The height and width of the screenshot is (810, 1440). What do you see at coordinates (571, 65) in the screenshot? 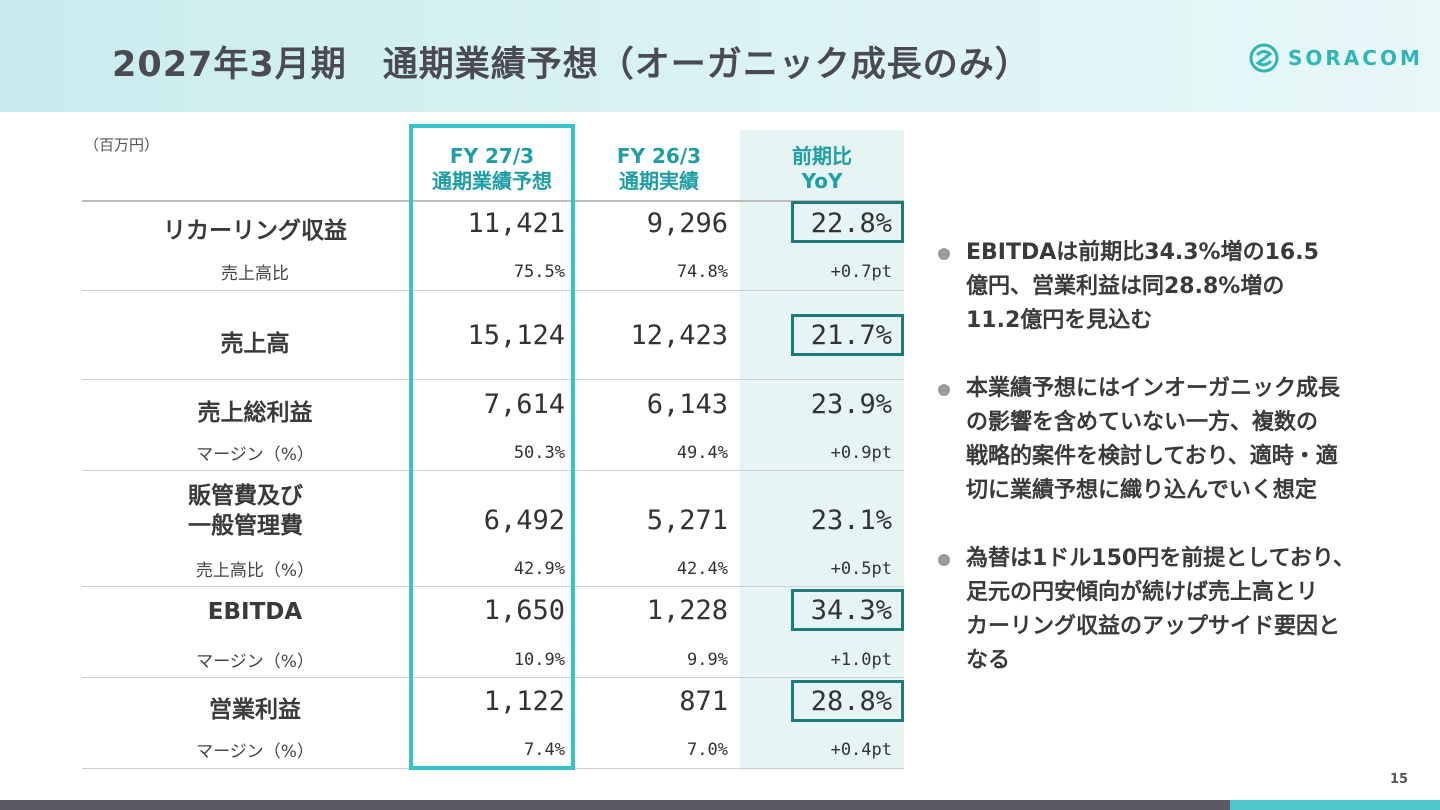
I see `page-title: 2027年3月期 通期業績予想（オーガニック成長のみ）` at bounding box center [571, 65].